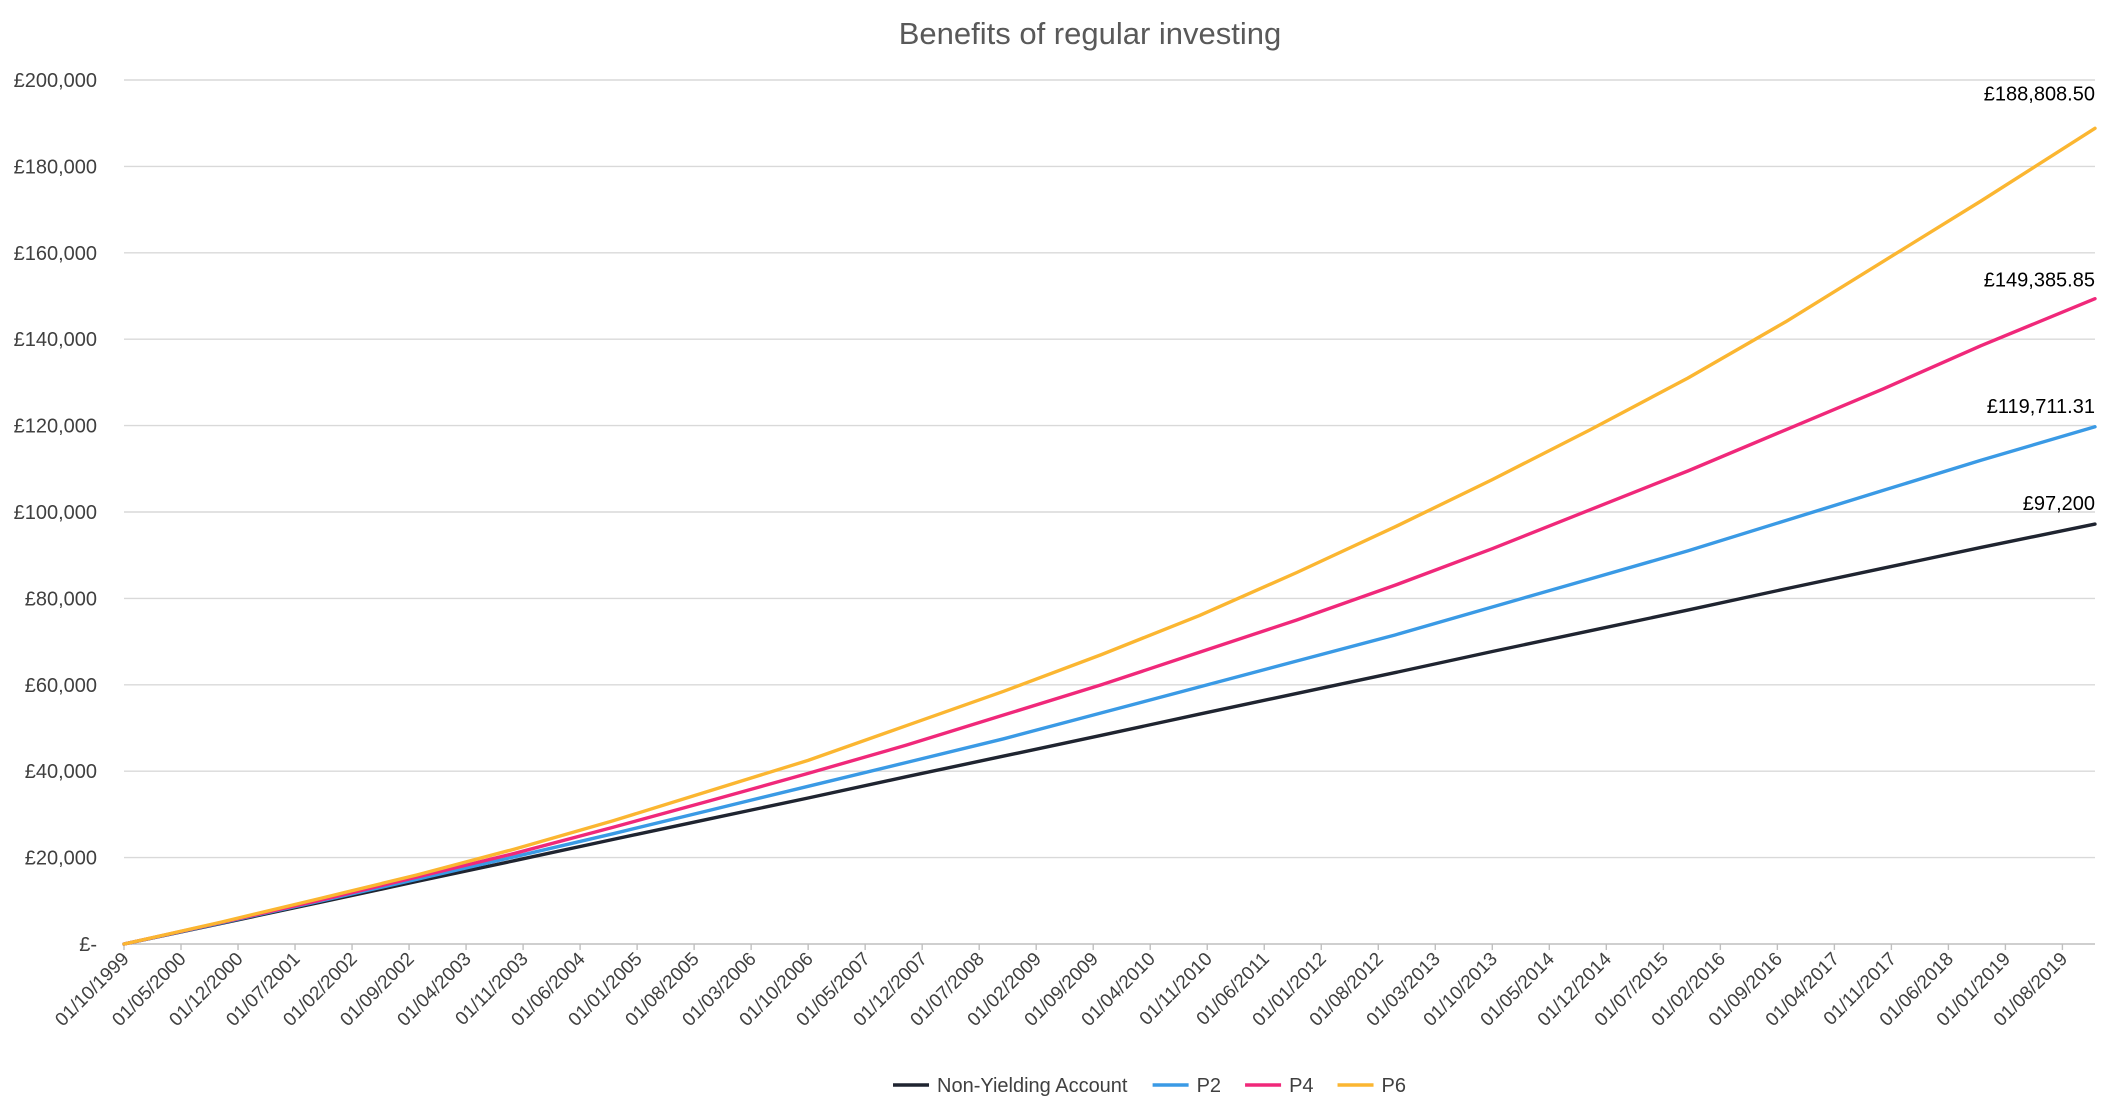 This screenshot has height=1114, width=2124. Describe the element at coordinates (1149, 1086) in the screenshot. I see `legend: Non-Yielding Account P2 P4 P6` at that location.